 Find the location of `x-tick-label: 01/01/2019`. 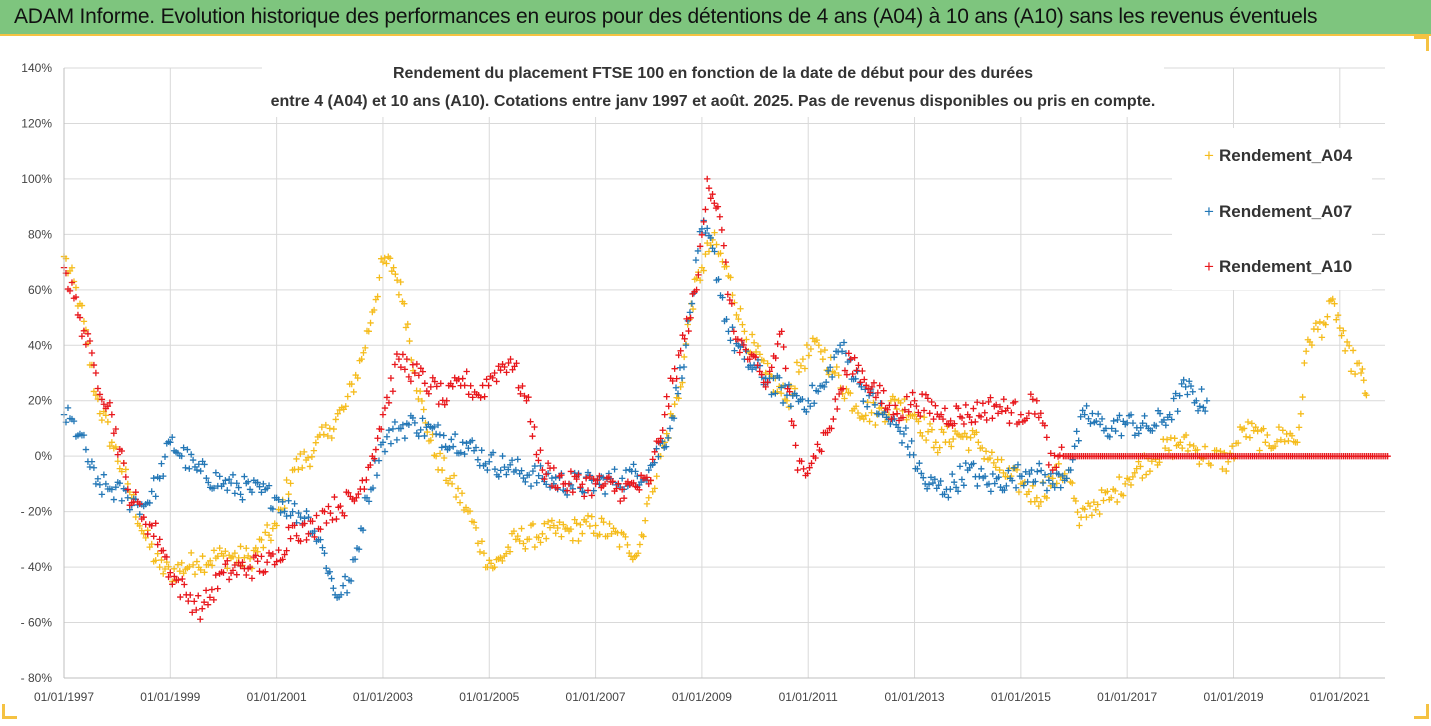

x-tick-label: 01/01/2019 is located at coordinates (1233, 697).